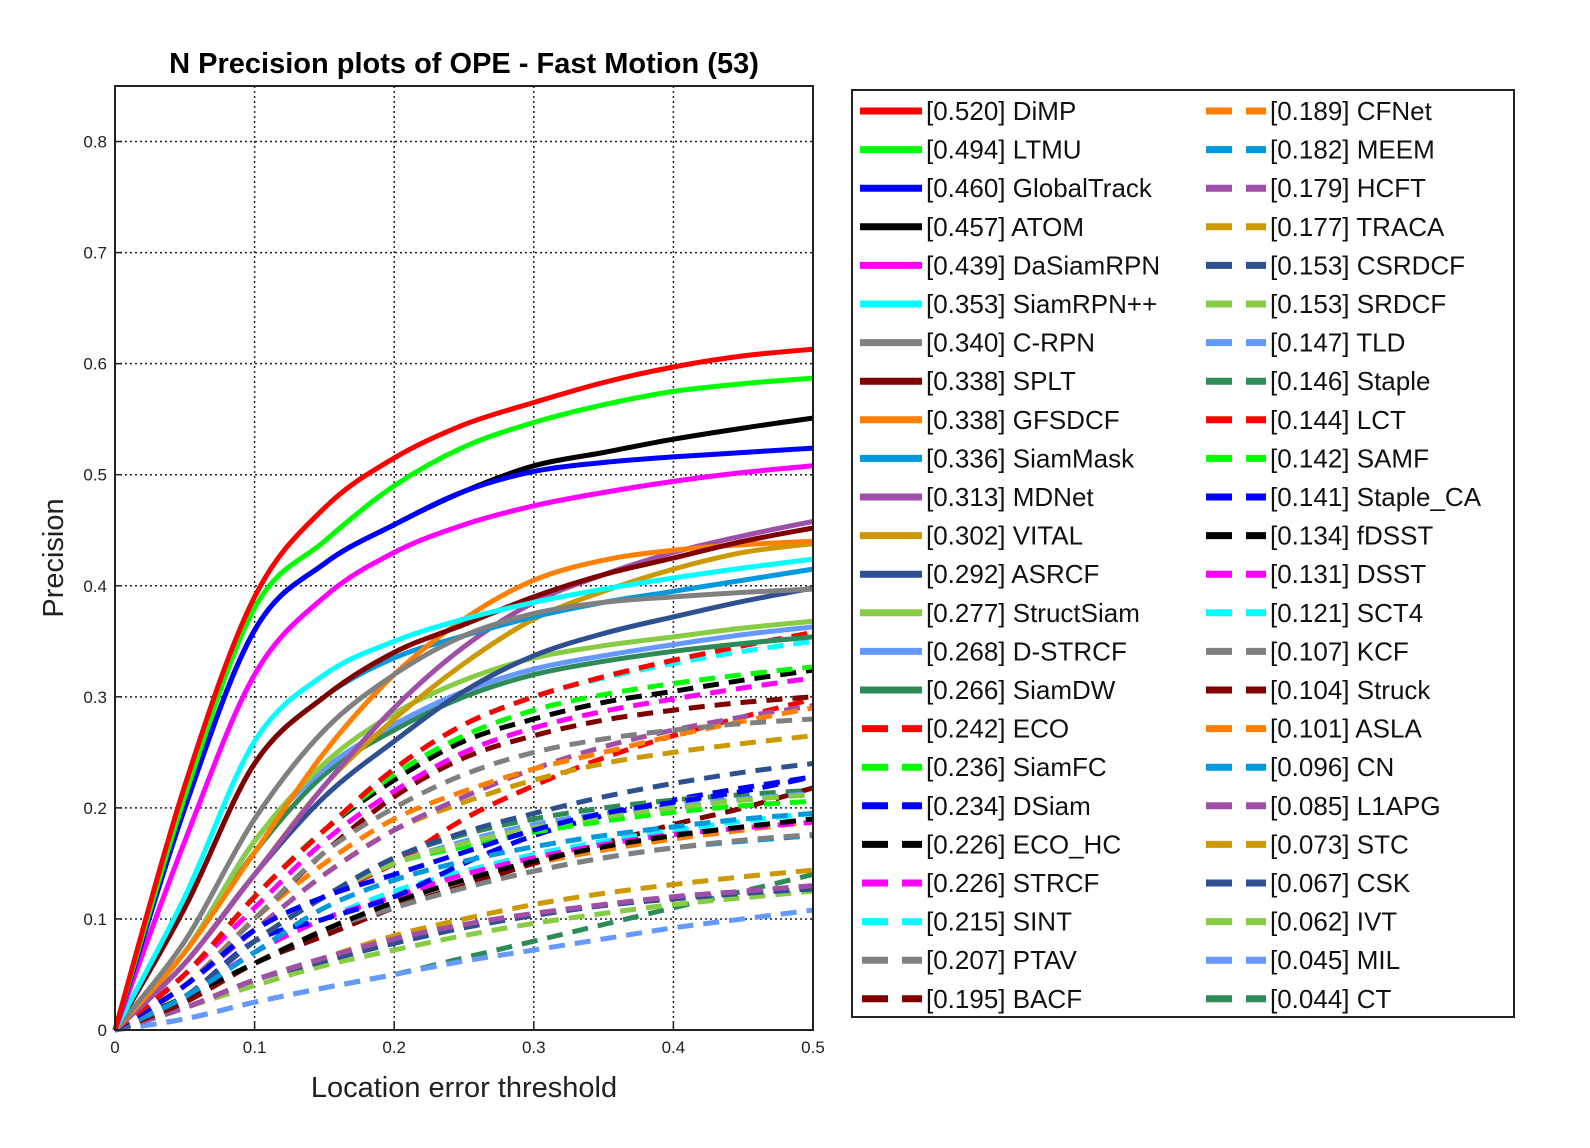 The width and height of the screenshot is (1590, 1148). What do you see at coordinates (1008, 806) in the screenshot?
I see `legend-label: [0.234] DSiam` at bounding box center [1008, 806].